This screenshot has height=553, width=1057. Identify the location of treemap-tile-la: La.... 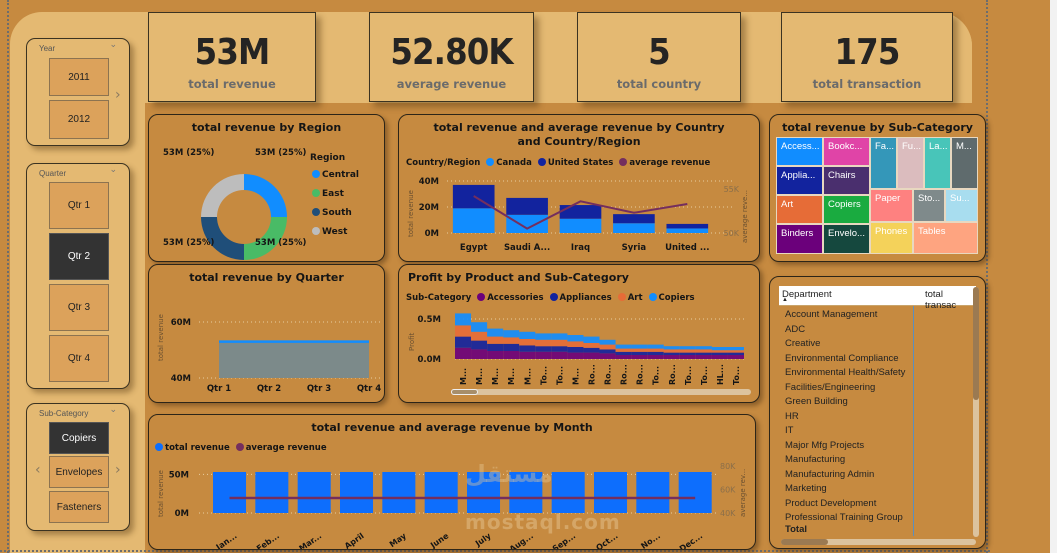
(937, 163).